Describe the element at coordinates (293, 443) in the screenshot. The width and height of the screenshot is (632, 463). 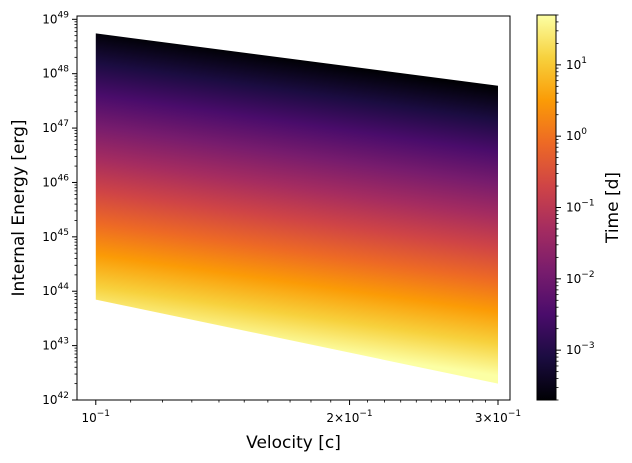
I see `x-axis-title: Velocity [c]` at that location.